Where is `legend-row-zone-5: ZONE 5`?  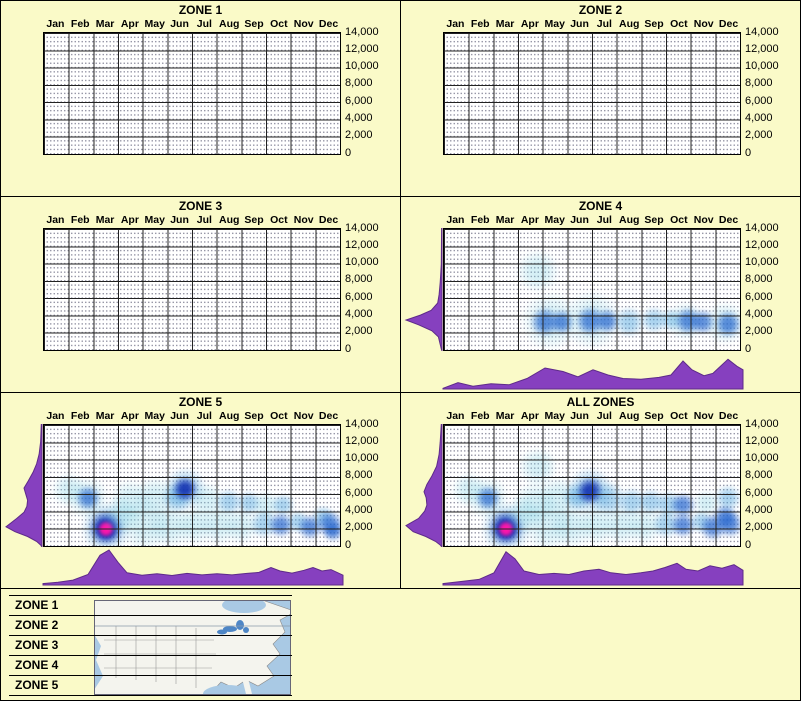 legend-row-zone-5: ZONE 5 is located at coordinates (150, 686).